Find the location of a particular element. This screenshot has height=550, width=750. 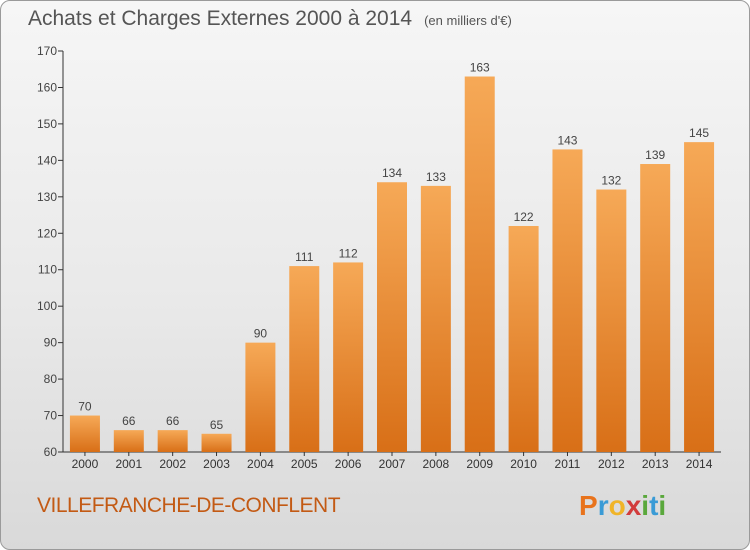

value-label-2003: 65 is located at coordinates (217, 425).